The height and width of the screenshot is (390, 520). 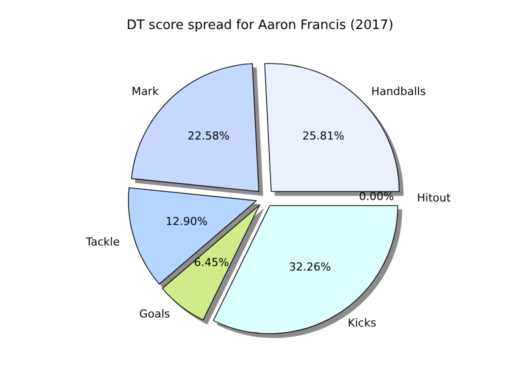 What do you see at coordinates (146, 91) in the screenshot?
I see `slice-label: Mark` at bounding box center [146, 91].